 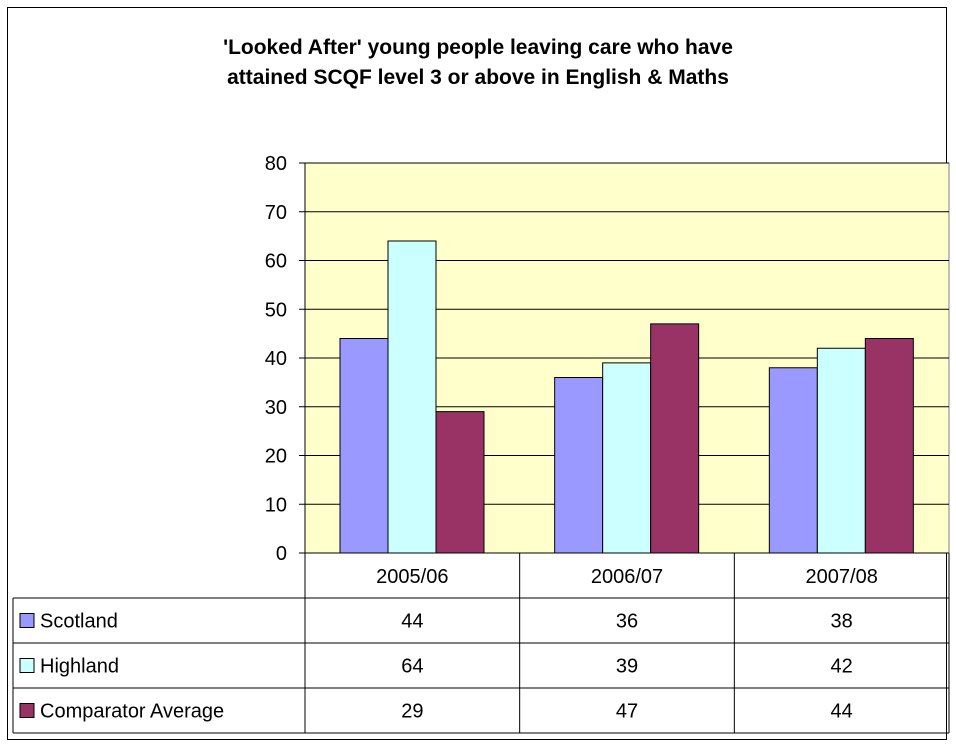 I want to click on data-label: 29, so click(x=412, y=712).